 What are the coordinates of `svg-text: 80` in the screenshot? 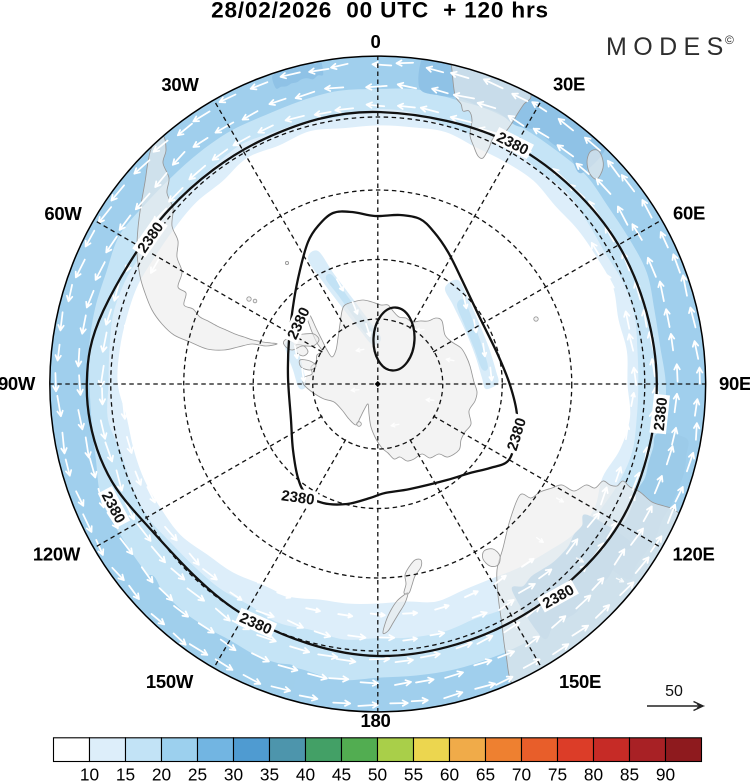 It's located at (593, 773).